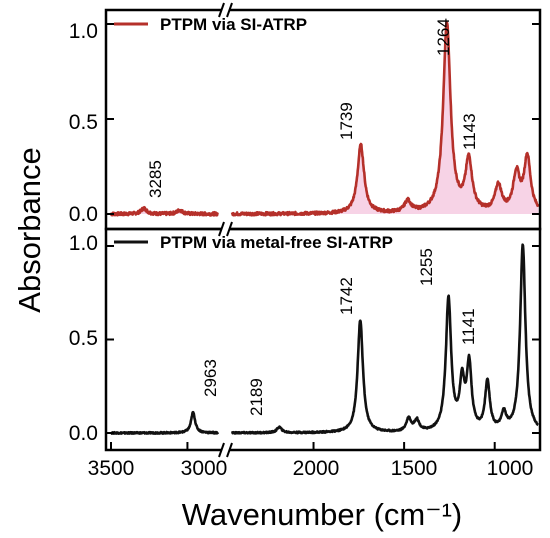  What do you see at coordinates (426, 267) in the screenshot?
I see `peak-label-1255: 1255` at bounding box center [426, 267].